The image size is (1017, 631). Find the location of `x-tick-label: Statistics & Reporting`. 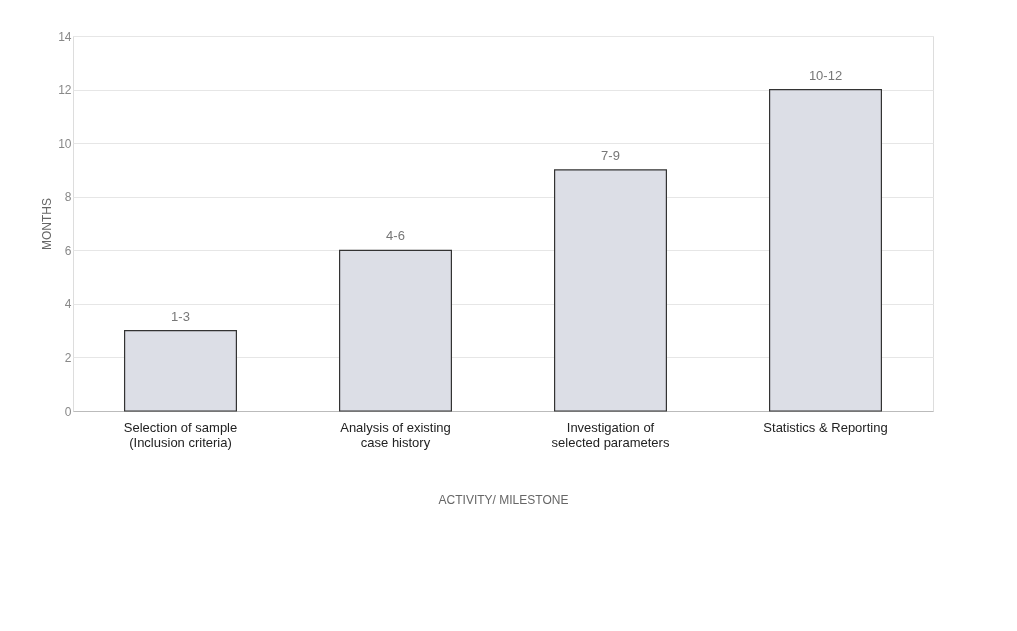

x-tick-label: Statistics & Reporting is located at coordinates (825, 427).